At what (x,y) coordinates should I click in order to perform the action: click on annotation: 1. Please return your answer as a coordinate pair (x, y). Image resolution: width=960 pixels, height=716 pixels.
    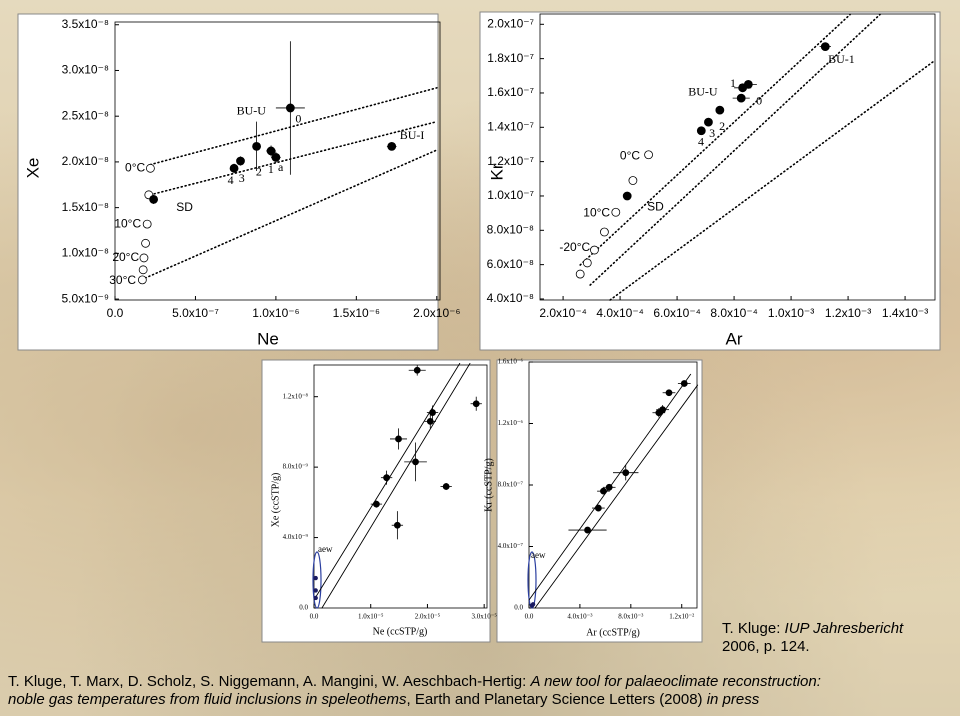
    Looking at the image, I should click on (271, 169).